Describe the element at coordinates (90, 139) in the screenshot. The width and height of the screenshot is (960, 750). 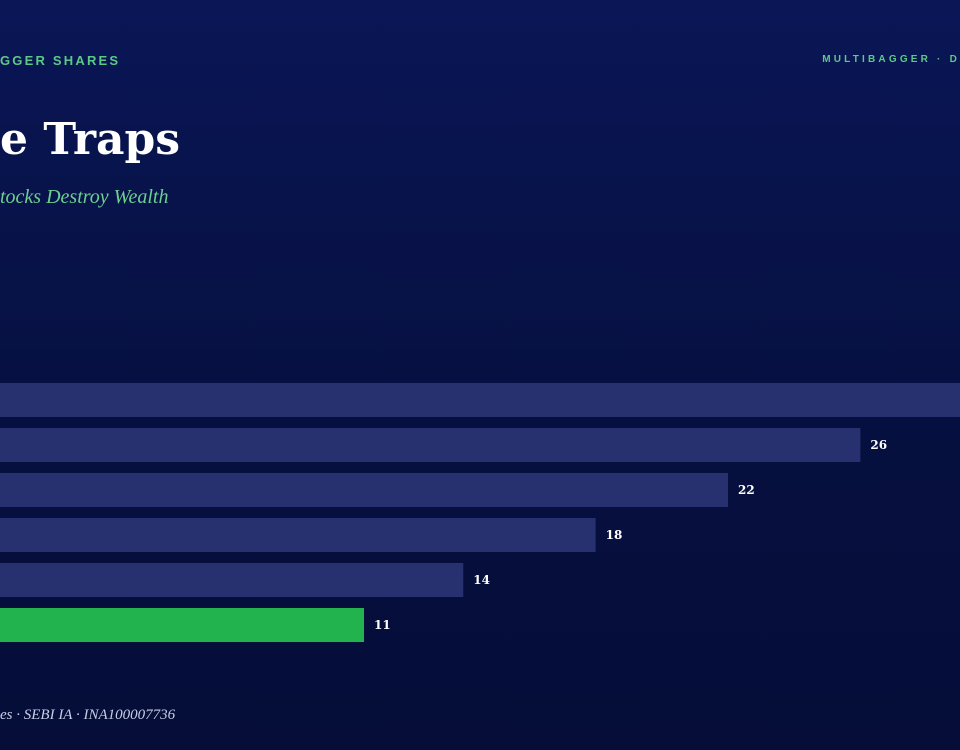
I see `chart-title: e Traps` at that location.